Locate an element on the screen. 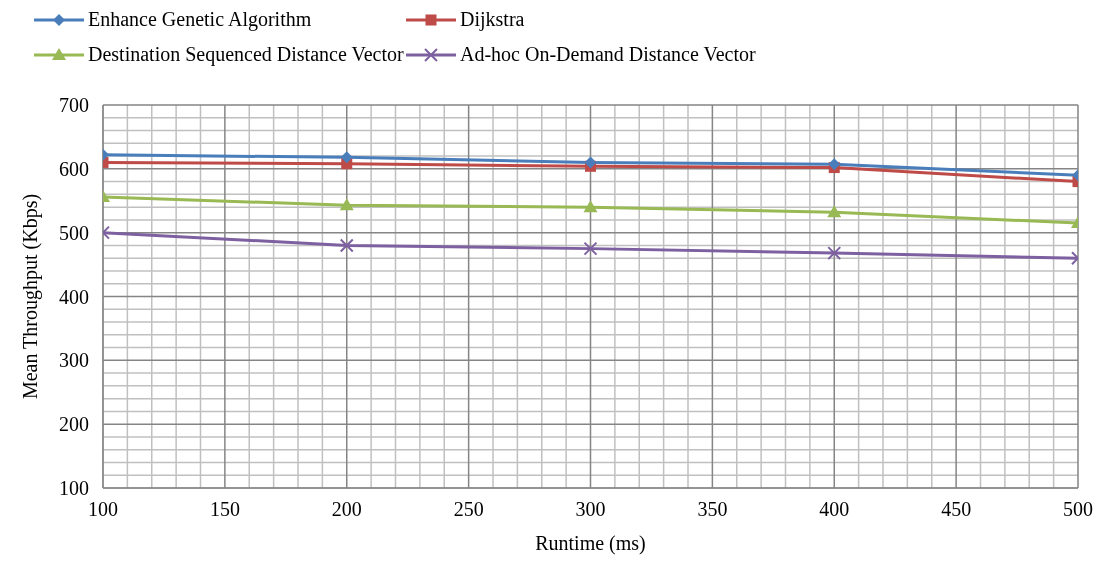  legend-label: Destination Sequenced Distance Vector is located at coordinates (246, 54).